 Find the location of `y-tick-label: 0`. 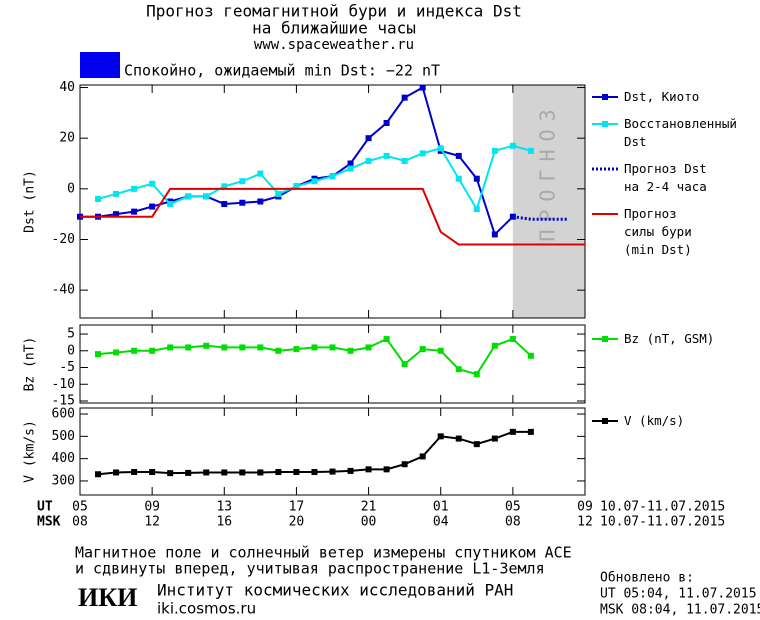

y-tick-label: 0 is located at coordinates (71, 188).